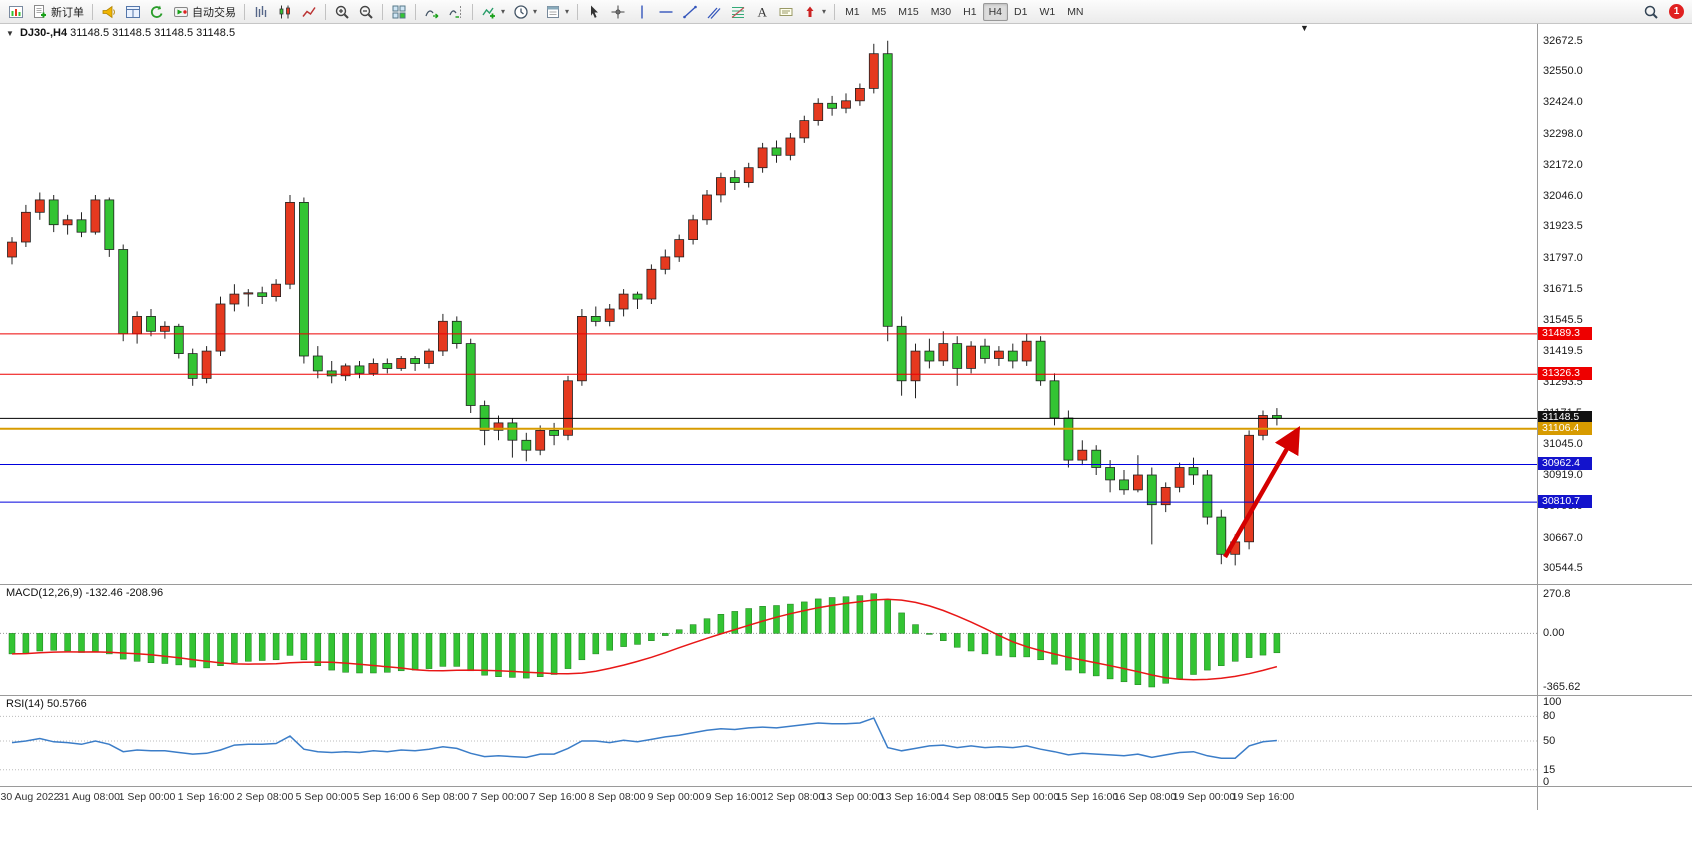 Image resolution: width=1692 pixels, height=848 pixels. What do you see at coordinates (738, 12) in the screenshot?
I see `fibonacci-button` at bounding box center [738, 12].